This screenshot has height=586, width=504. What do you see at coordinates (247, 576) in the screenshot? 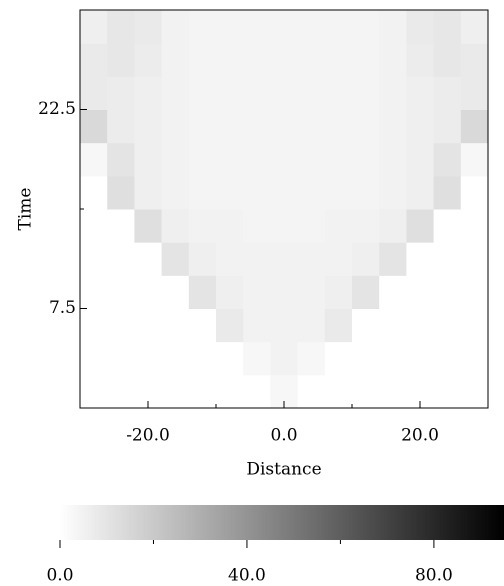
I see `colorbar-tick-label: 40.0` at bounding box center [247, 576].